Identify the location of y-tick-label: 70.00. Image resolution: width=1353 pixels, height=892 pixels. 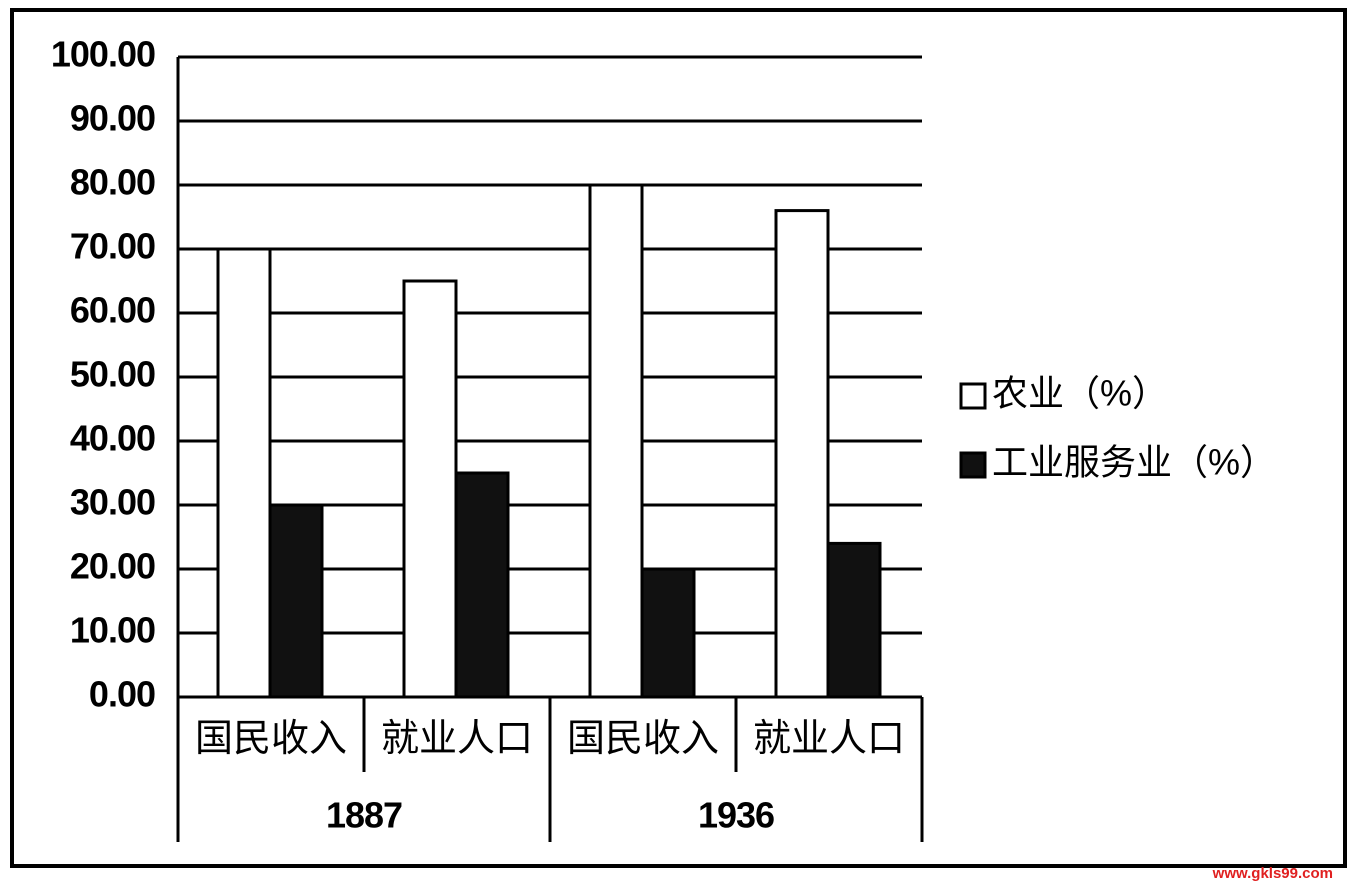
(112, 246).